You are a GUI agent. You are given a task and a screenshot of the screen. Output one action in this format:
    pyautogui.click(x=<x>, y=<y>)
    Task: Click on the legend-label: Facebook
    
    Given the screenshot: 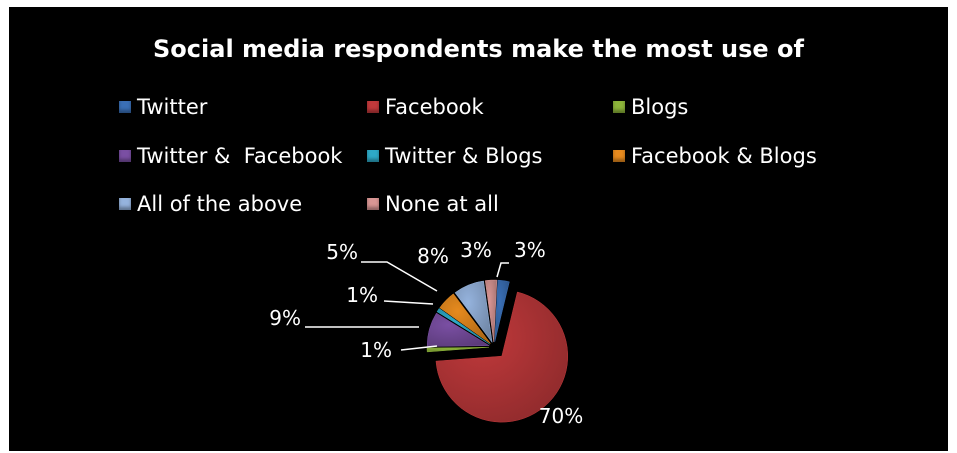 What is the action you would take?
    pyautogui.click(x=434, y=107)
    